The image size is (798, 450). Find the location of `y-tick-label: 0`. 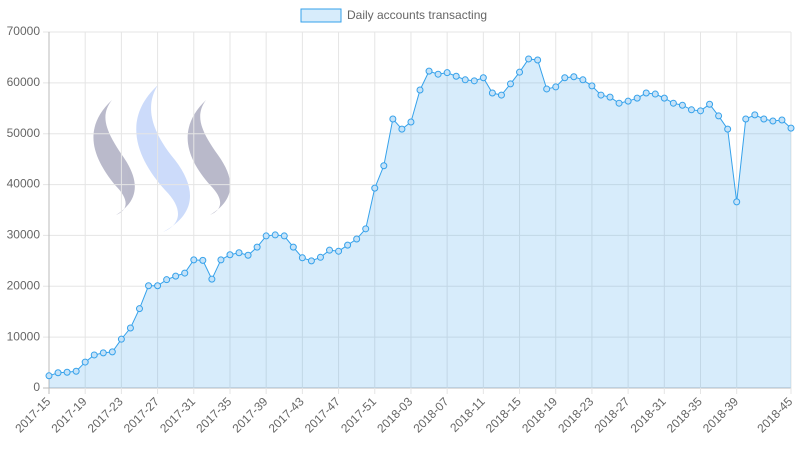

y-tick-label: 0 is located at coordinates (36, 387).